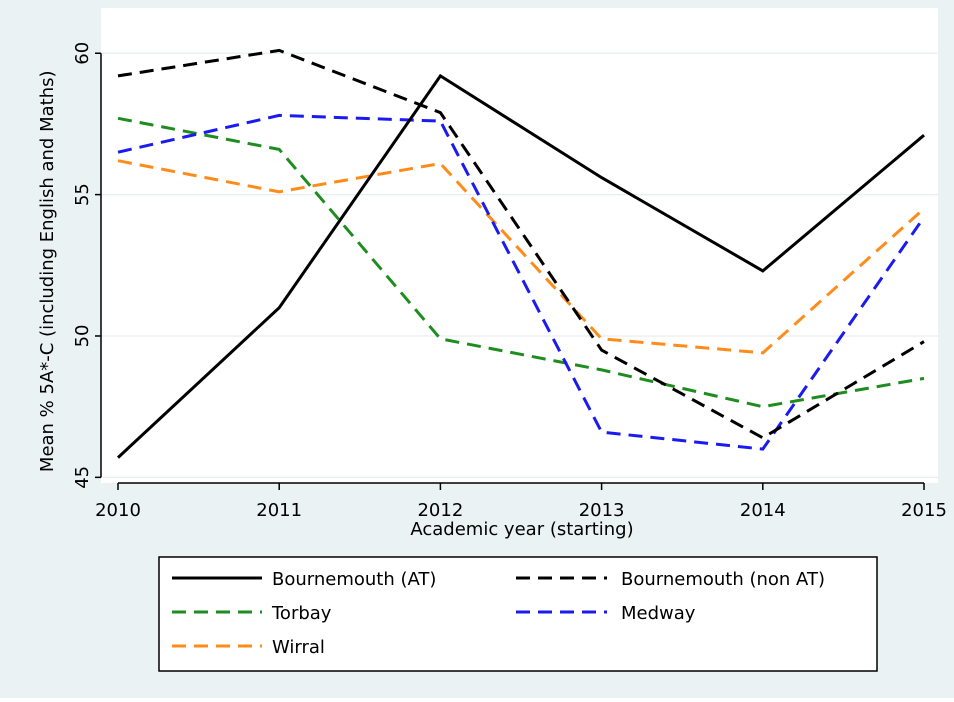 The image size is (954, 702). Describe the element at coordinates (924, 510) in the screenshot. I see `x-tick-label: 2015` at that location.